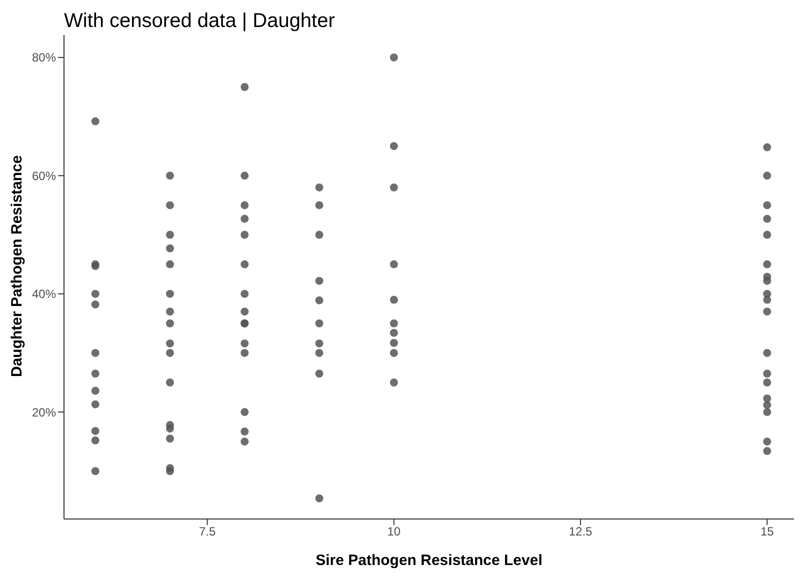 This screenshot has width=804, height=577. I want to click on x-tick-label: 7.5, so click(207, 531).